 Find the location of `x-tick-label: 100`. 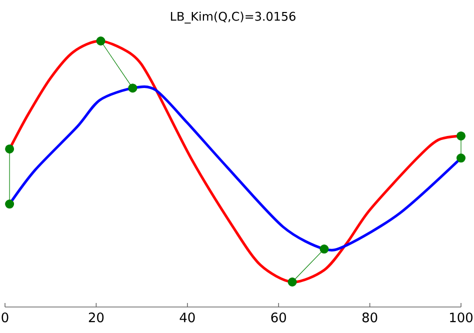

x-tick-label: 100 is located at coordinates (461, 317).